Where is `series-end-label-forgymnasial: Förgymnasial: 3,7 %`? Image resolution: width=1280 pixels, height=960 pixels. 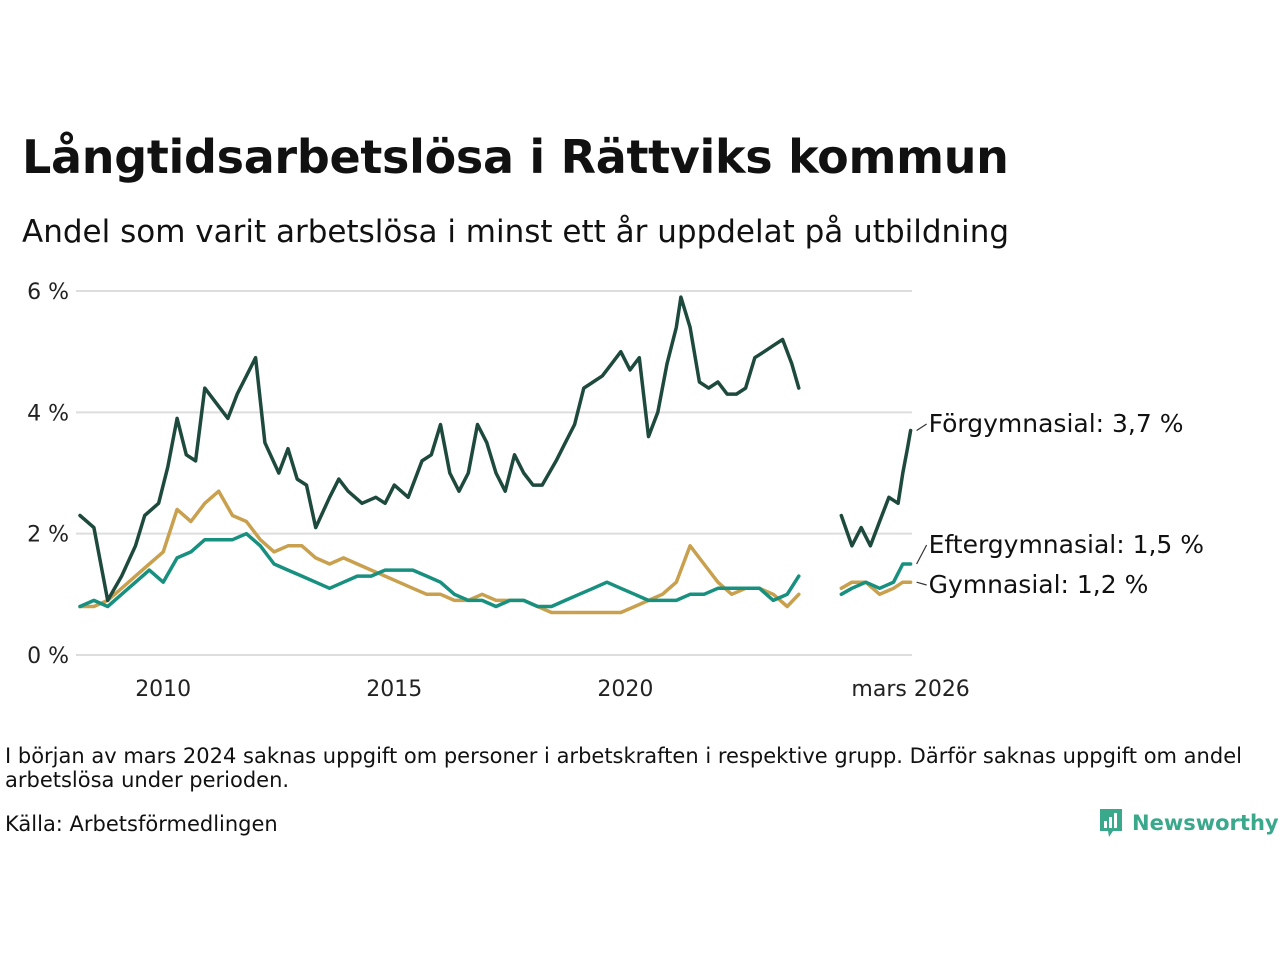
series-end-label-forgymnasial: Förgymnasial: 3,7 % is located at coordinates (1056, 423).